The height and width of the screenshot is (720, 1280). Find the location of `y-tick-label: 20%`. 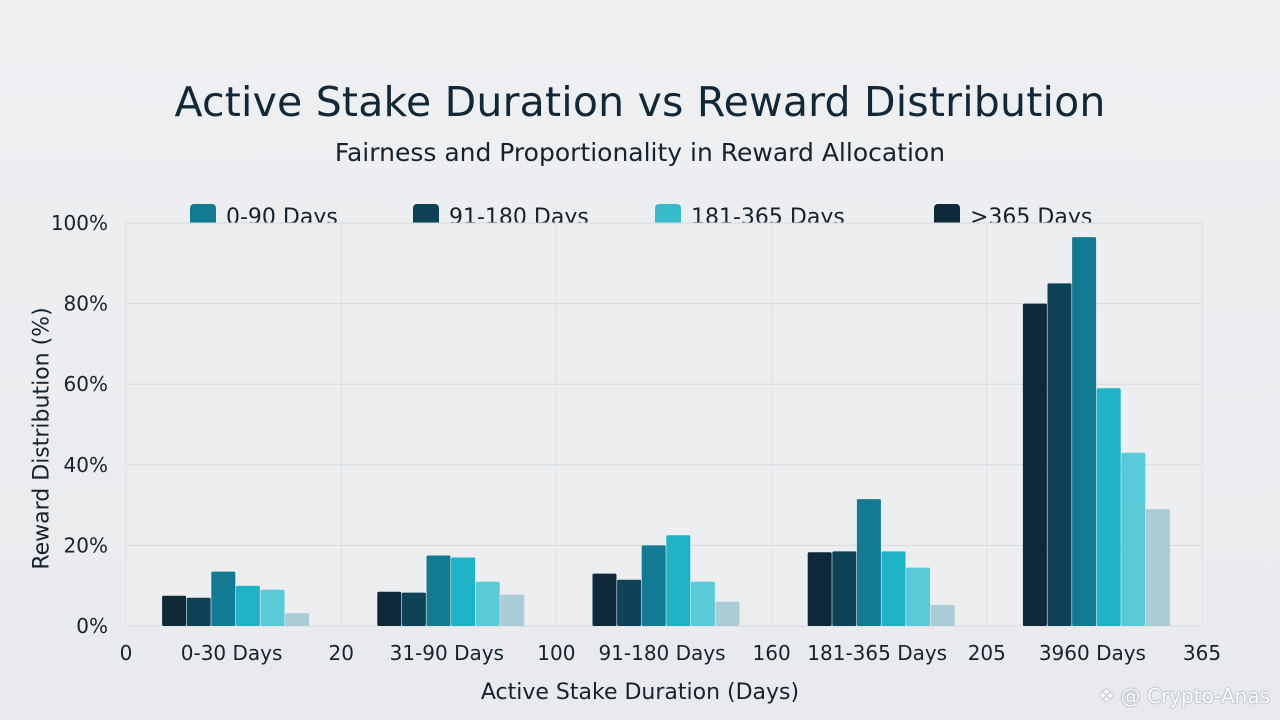

y-tick-label: 20% is located at coordinates (86, 545).